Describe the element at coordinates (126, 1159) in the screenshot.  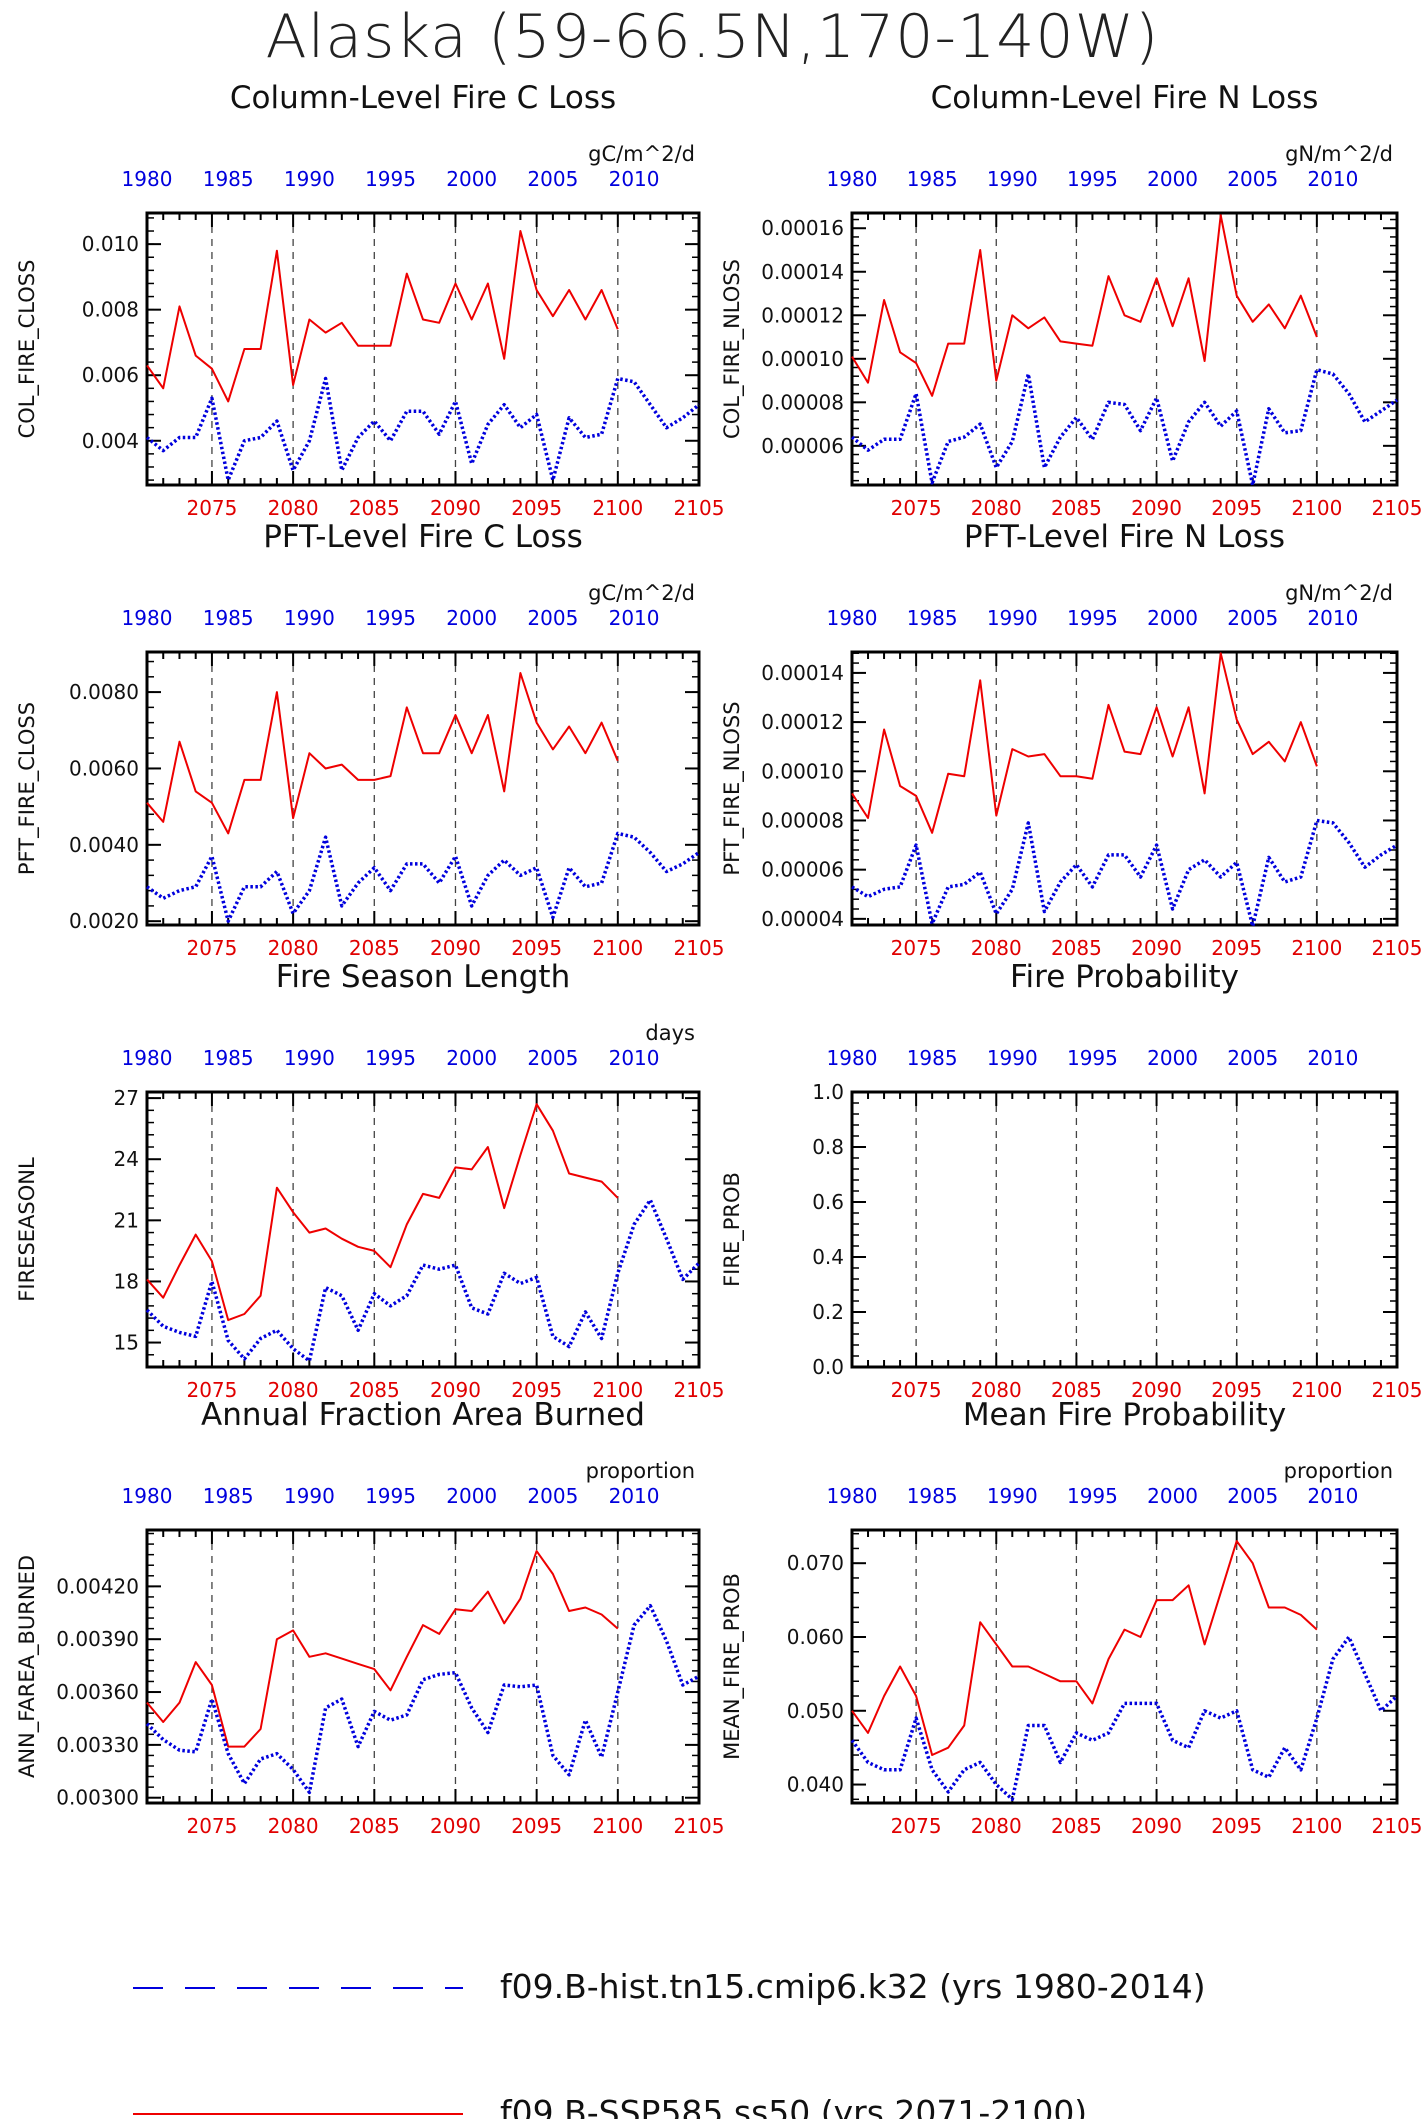
I see `y-tick-label: 24` at that location.